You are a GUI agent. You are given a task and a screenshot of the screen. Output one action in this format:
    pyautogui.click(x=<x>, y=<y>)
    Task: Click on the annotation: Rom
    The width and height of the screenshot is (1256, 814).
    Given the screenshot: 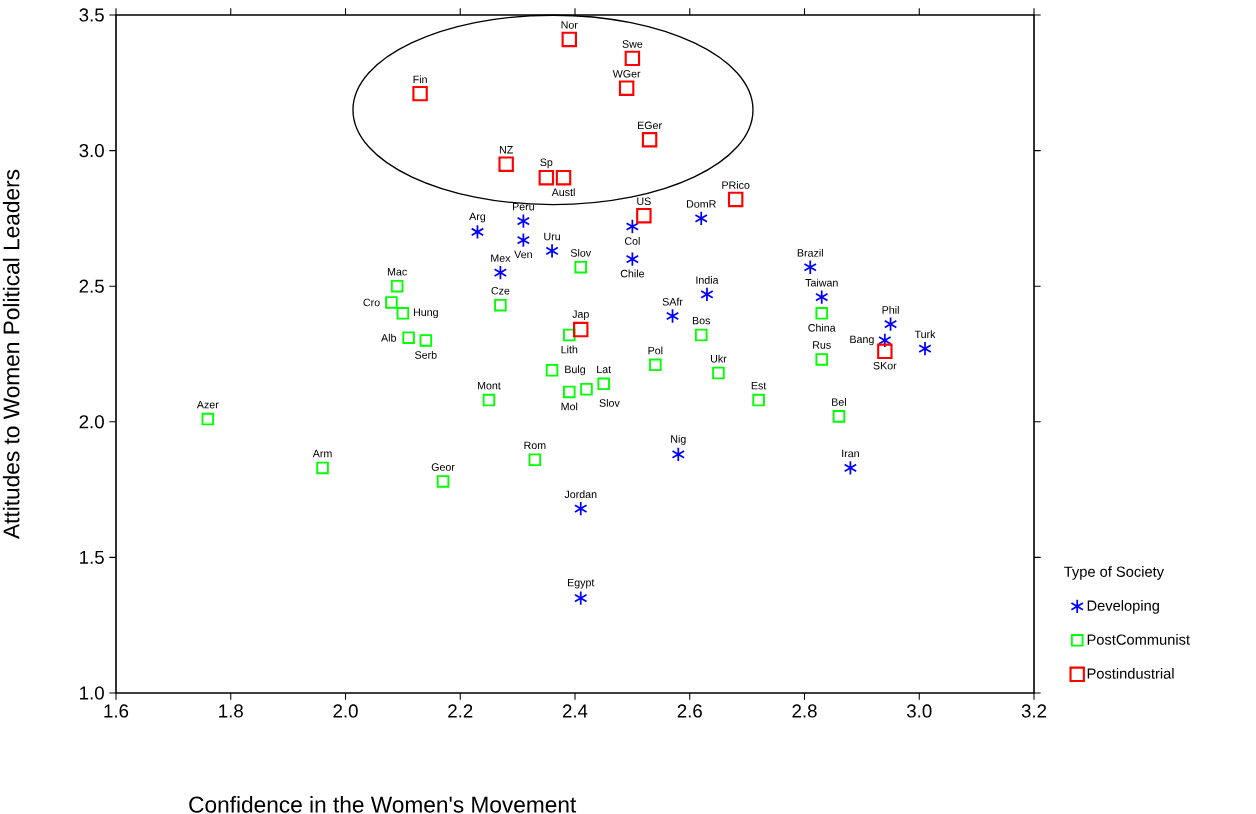 What is the action you would take?
    pyautogui.click(x=535, y=445)
    